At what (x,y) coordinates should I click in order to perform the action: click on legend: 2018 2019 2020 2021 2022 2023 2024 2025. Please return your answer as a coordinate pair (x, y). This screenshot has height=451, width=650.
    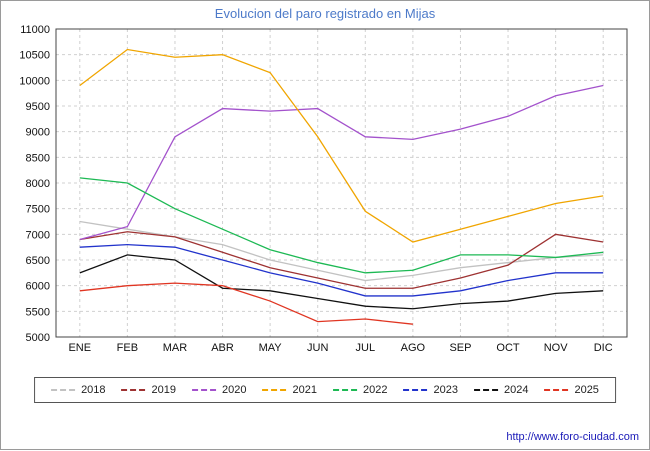
    Looking at the image, I should click on (325, 390).